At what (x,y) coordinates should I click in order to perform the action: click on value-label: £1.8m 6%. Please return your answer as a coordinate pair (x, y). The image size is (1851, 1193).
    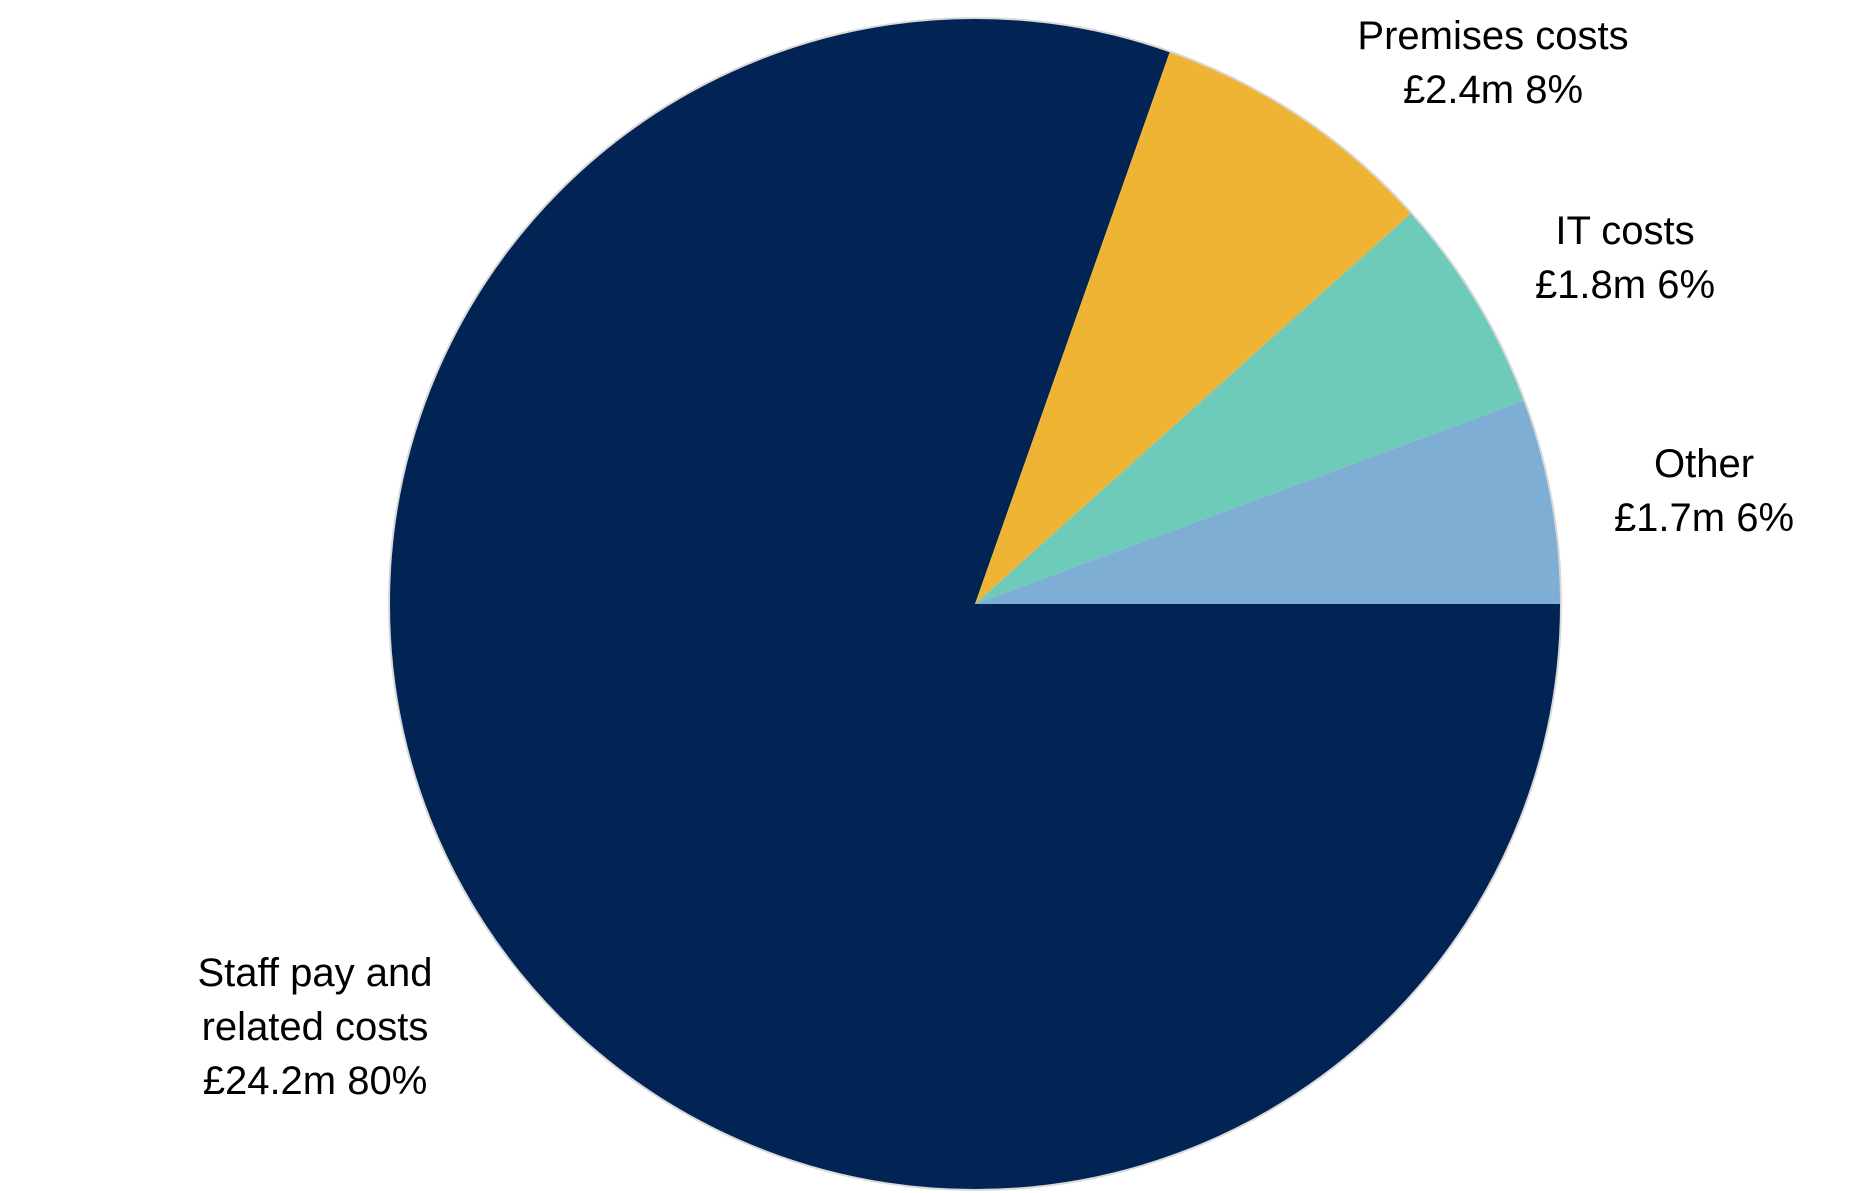
    Looking at the image, I should click on (1625, 285).